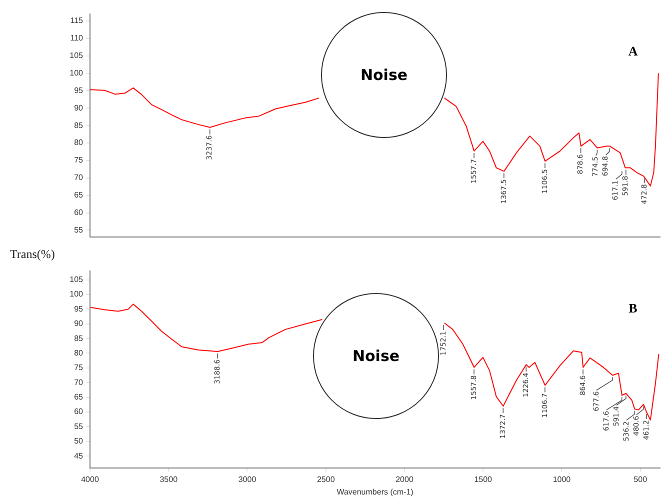 The width and height of the screenshot is (664, 497). Describe the element at coordinates (375, 491) in the screenshot. I see `x-axis-title: Wavenumbers (cm-1)` at that location.